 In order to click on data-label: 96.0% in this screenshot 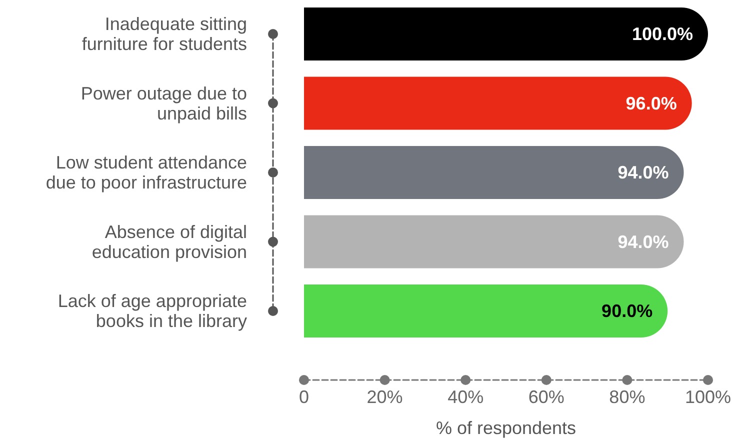, I will do `click(651, 103)`.